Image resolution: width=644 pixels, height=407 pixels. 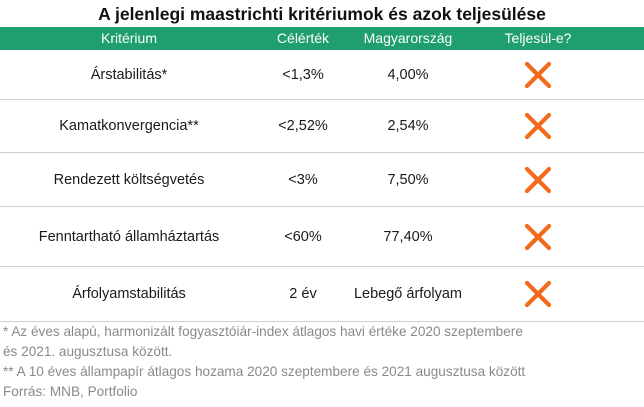 I want to click on criterion-cell: Árfolyamstabilitás, so click(x=129, y=294).